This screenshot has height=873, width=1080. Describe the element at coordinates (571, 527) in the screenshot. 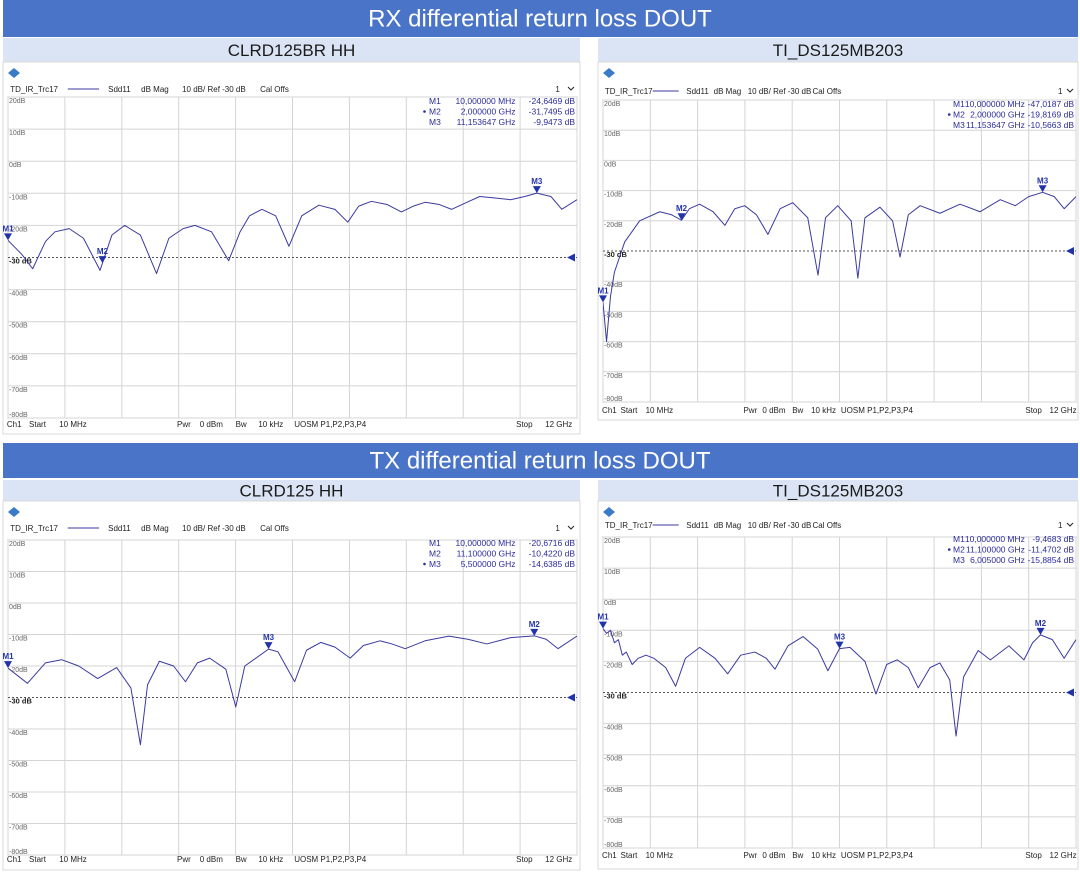

I see `channel-chevron` at that location.